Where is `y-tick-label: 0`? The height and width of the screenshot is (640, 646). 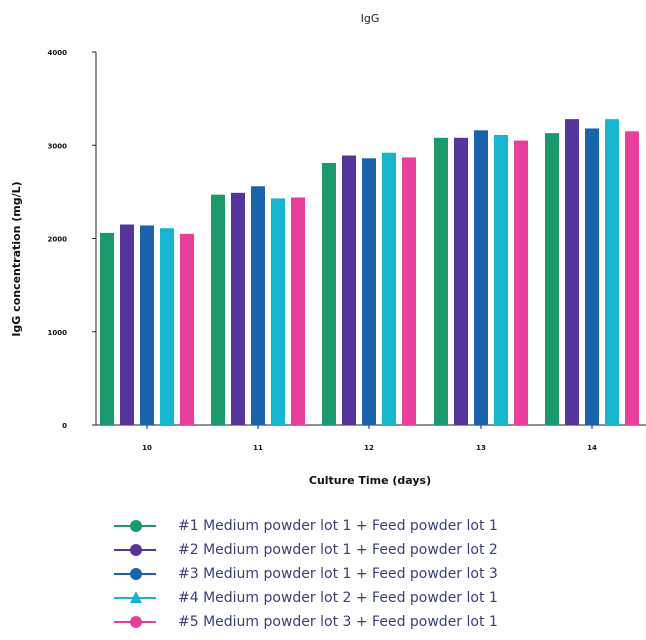 y-tick-label: 0 is located at coordinates (64, 426).